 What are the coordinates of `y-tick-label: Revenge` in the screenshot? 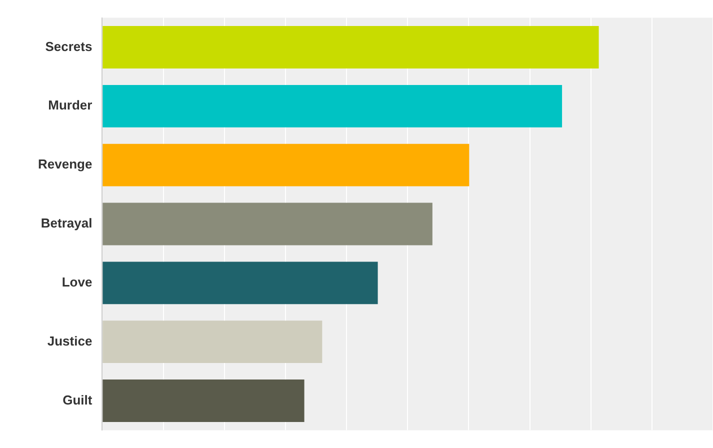 It's located at (65, 164).